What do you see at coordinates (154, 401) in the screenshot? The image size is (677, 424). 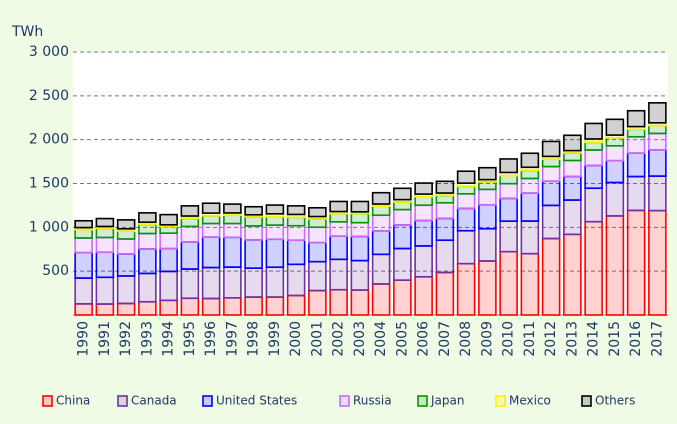 I see `legend-label: Canada` at bounding box center [154, 401].